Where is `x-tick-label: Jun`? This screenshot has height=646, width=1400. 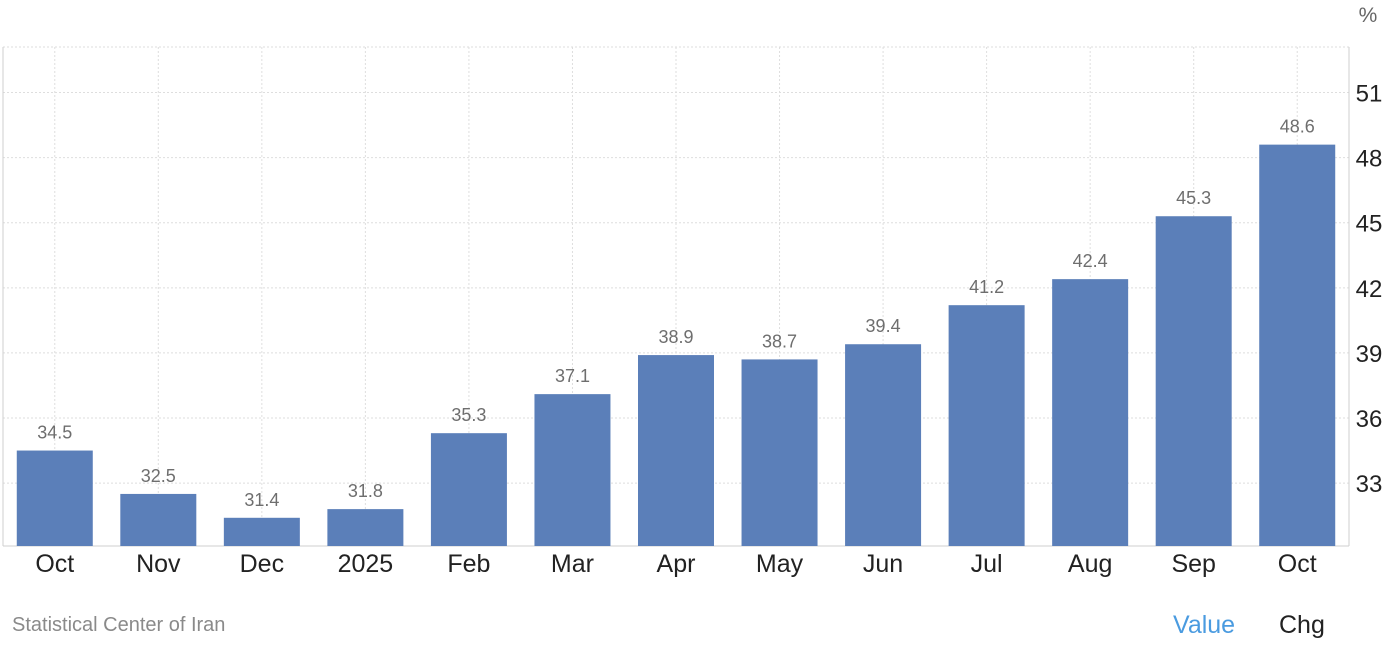 x-tick-label: Jun is located at coordinates (883, 564).